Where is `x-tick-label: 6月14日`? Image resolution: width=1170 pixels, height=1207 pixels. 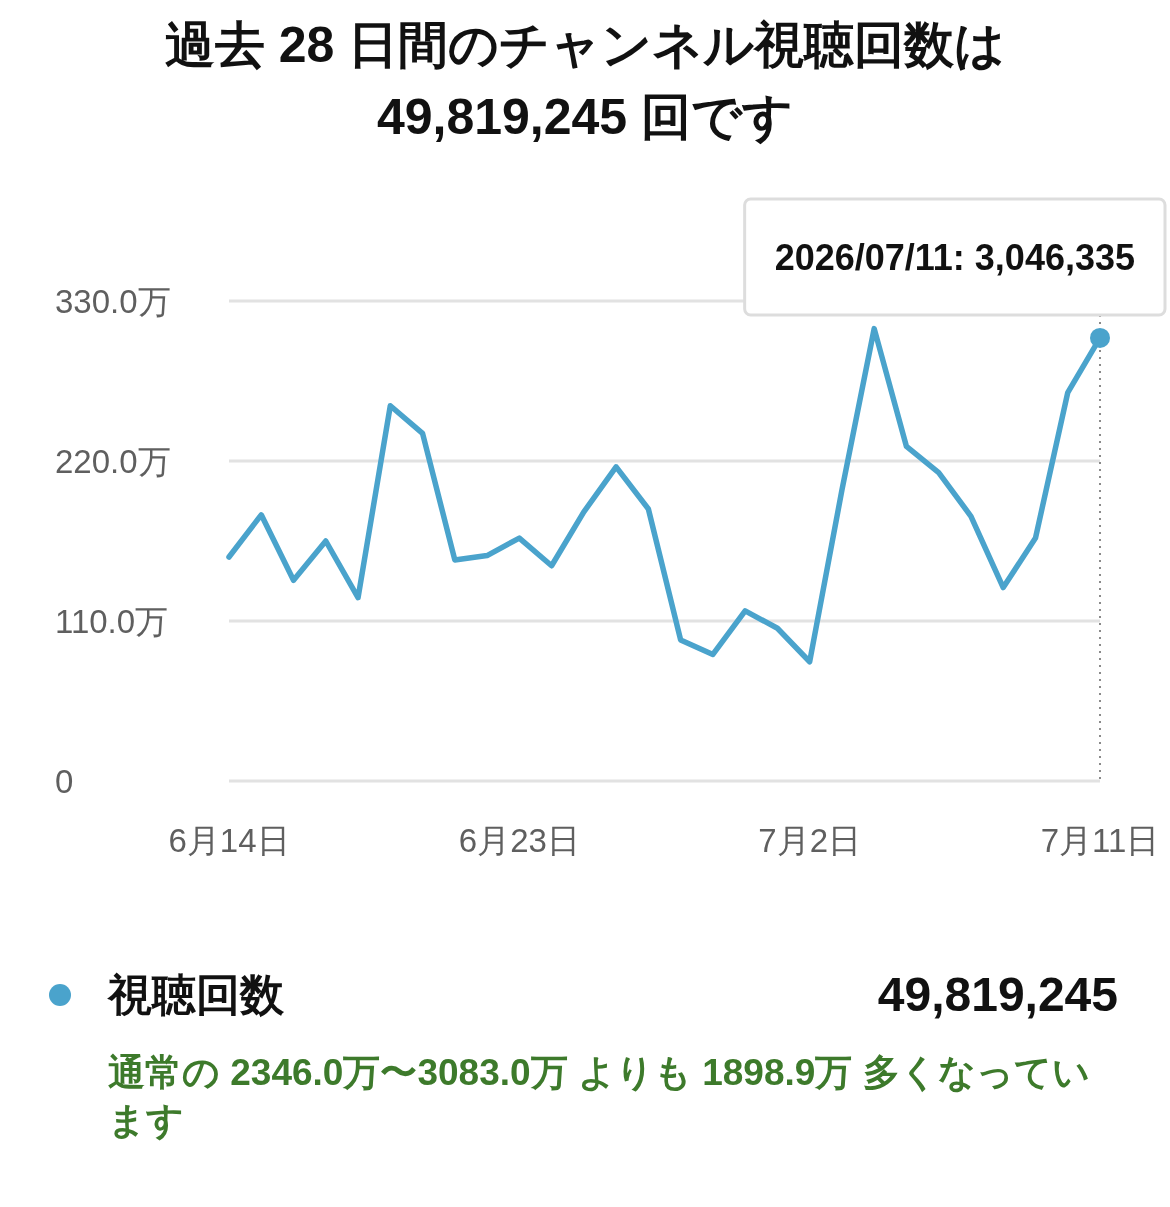
x-tick-label: 6月14日 is located at coordinates (229, 840).